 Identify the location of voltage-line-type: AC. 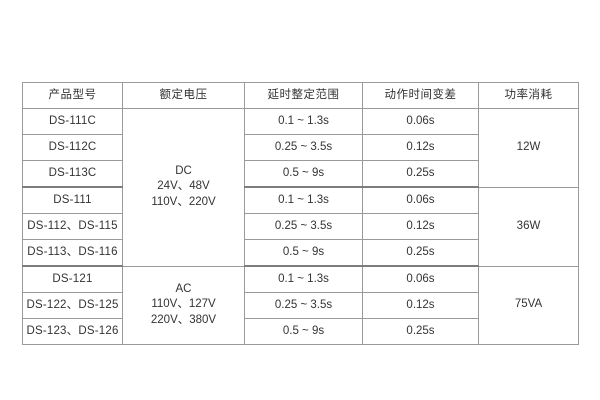
(183, 288).